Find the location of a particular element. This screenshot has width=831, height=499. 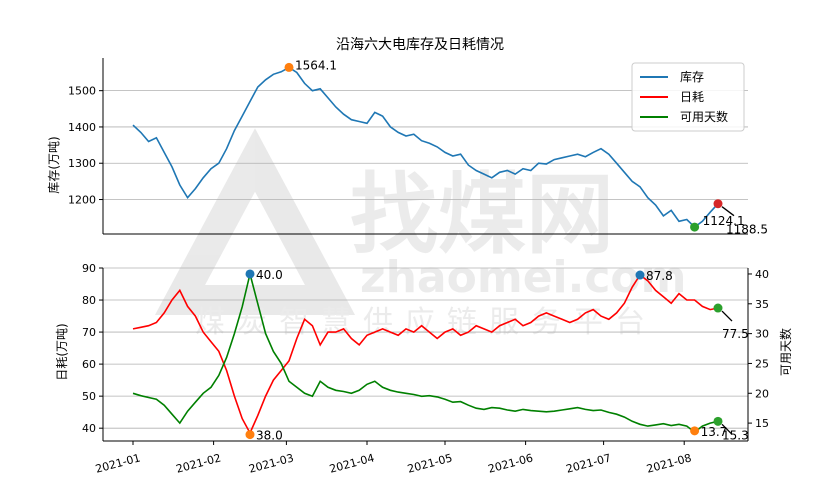

x-tick-label: 2021-05 is located at coordinates (430, 463).